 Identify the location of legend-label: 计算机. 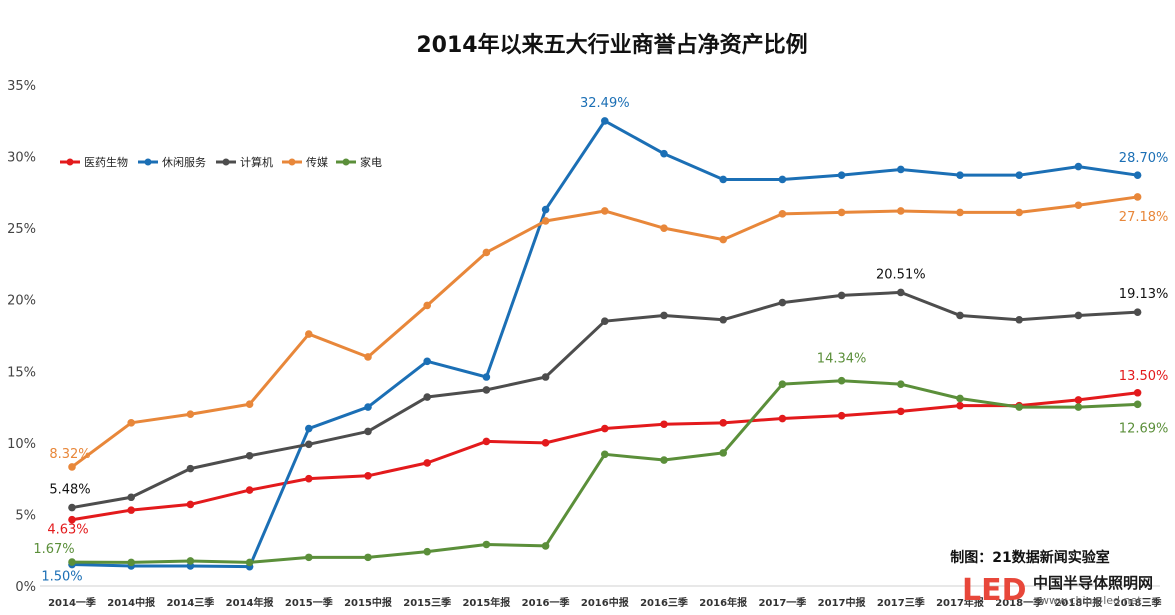
(256, 162).